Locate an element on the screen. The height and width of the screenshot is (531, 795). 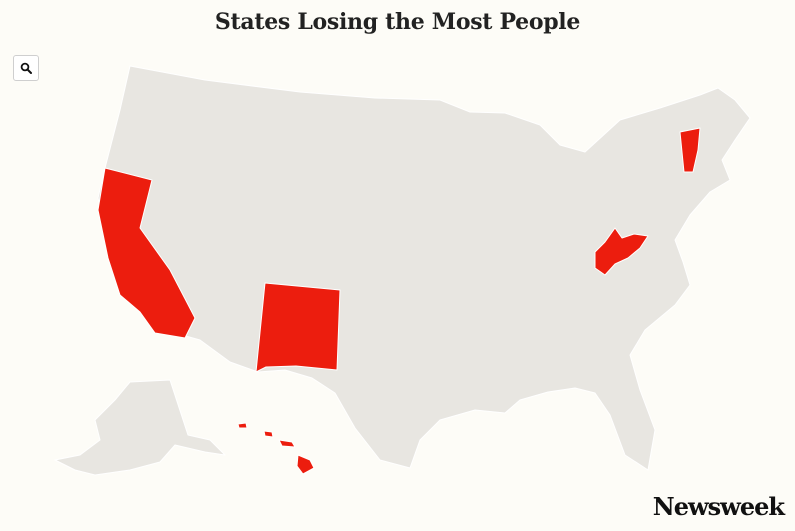
zoom-button is located at coordinates (26, 68).